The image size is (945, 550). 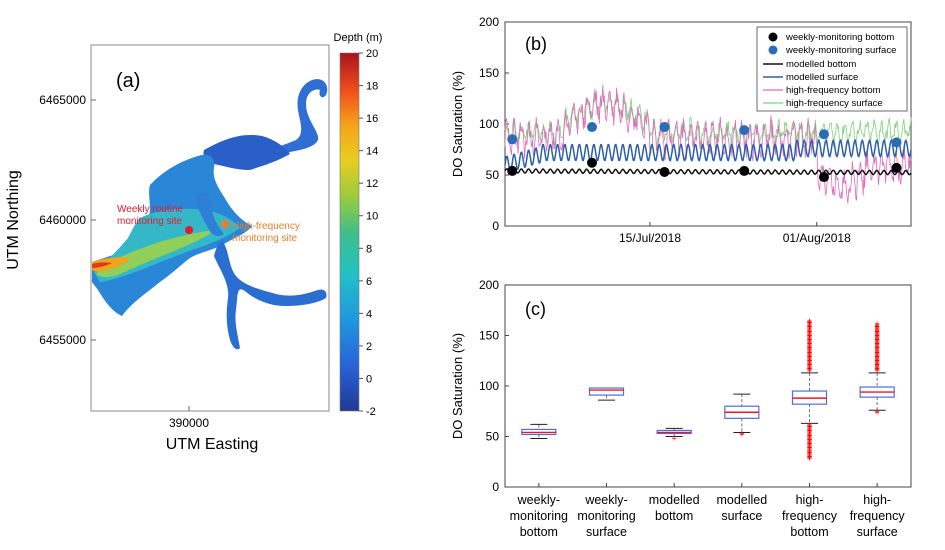 I want to click on y-tick-label: 100, so click(x=489, y=124).